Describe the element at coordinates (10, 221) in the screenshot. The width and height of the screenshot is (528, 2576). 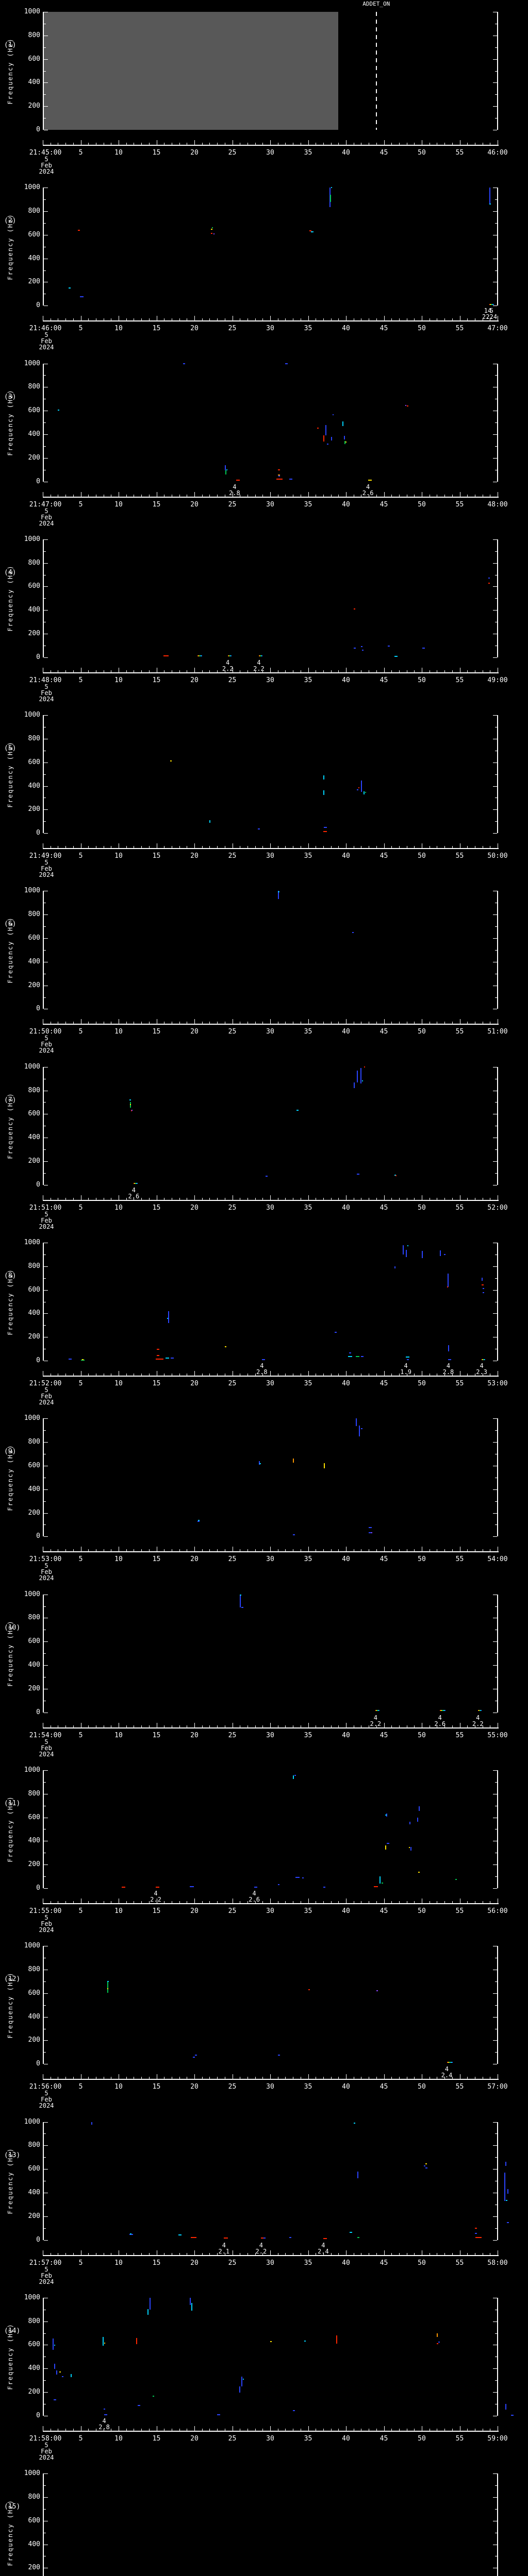
I see `panel-index-label: (2)` at that location.